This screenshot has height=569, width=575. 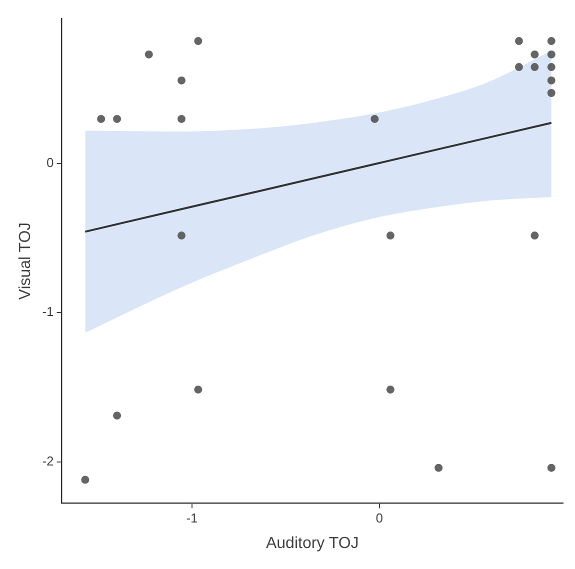 What do you see at coordinates (312, 543) in the screenshot?
I see `x-axis-title: Auditory TOJ` at bounding box center [312, 543].